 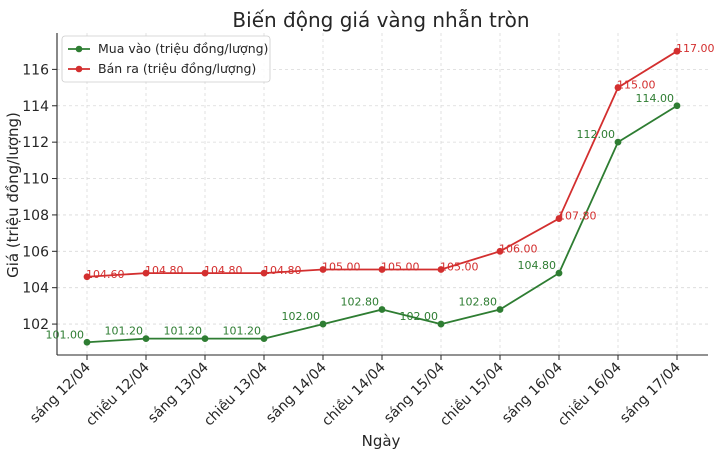 What do you see at coordinates (35, 252) in the screenshot?
I see `y-tick-label: 106` at bounding box center [35, 252].